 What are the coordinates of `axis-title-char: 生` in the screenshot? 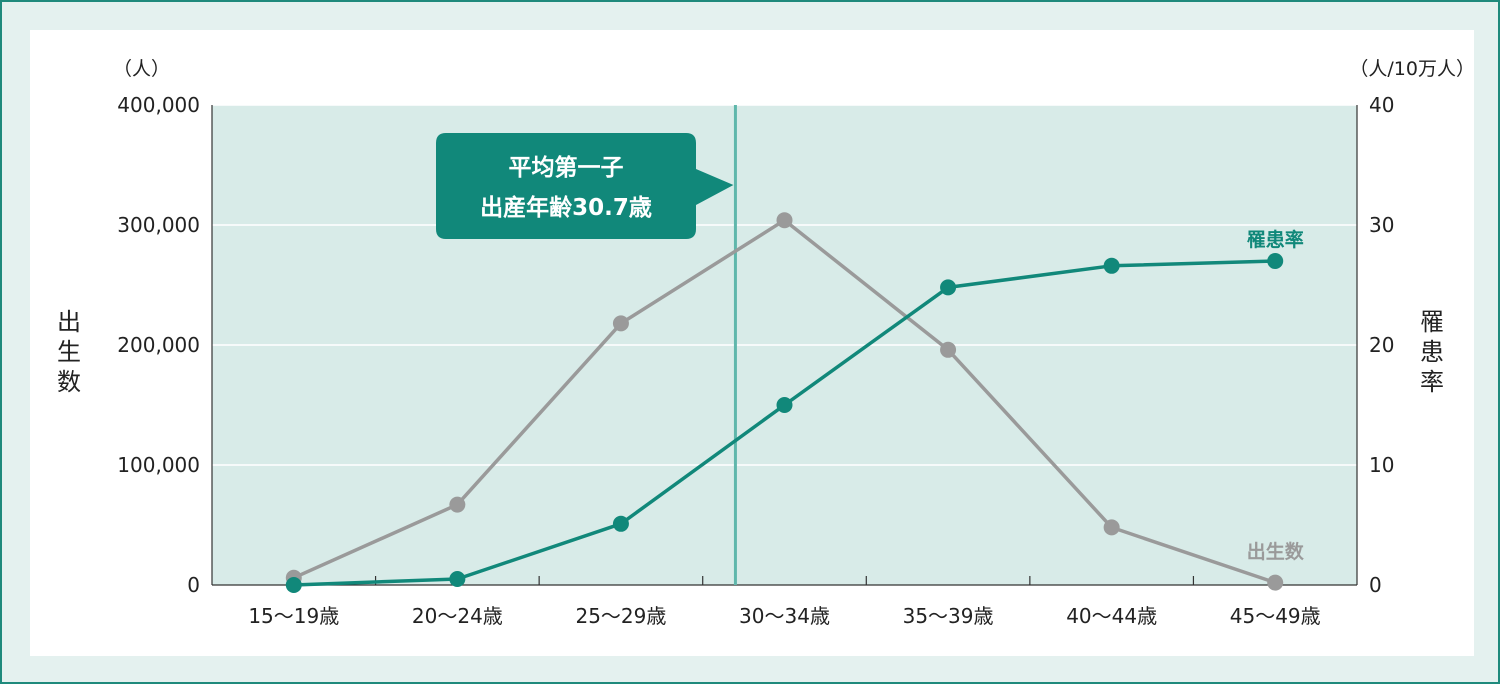 It's located at (69, 352).